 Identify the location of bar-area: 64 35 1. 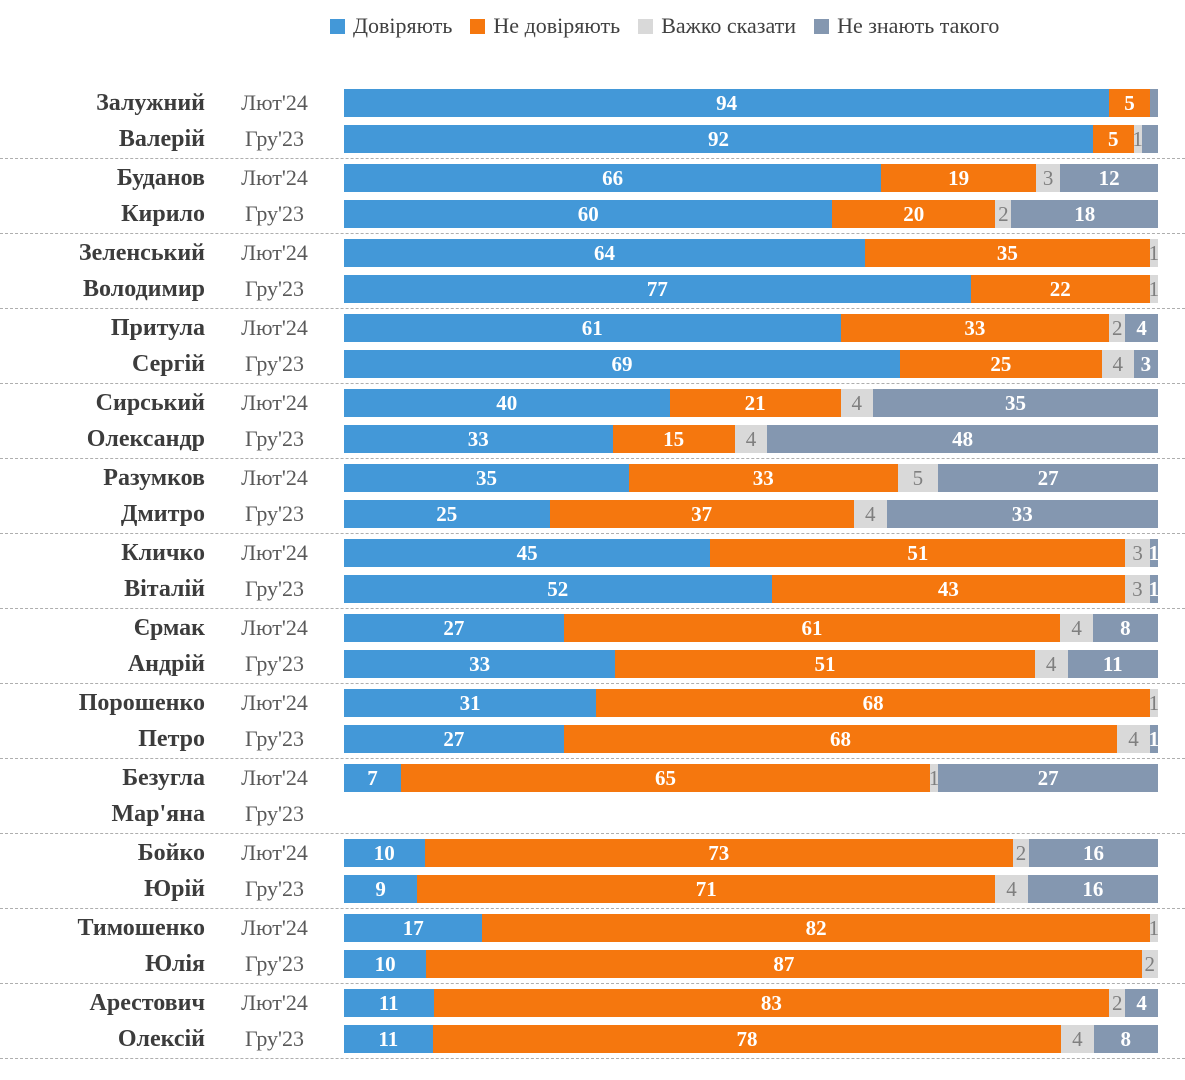
(751, 253).